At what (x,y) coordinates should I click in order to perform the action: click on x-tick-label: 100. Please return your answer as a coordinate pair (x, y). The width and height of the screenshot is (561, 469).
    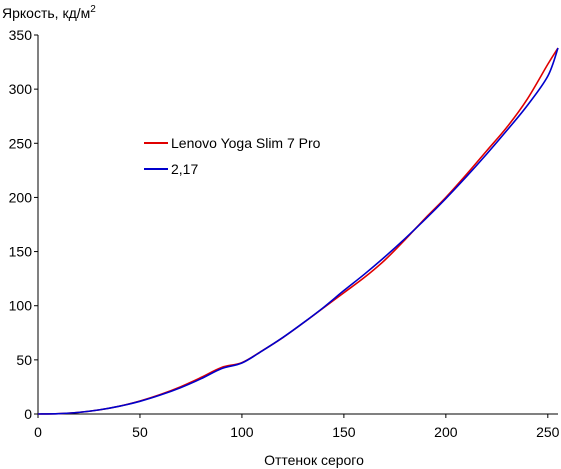
    Looking at the image, I should click on (242, 432).